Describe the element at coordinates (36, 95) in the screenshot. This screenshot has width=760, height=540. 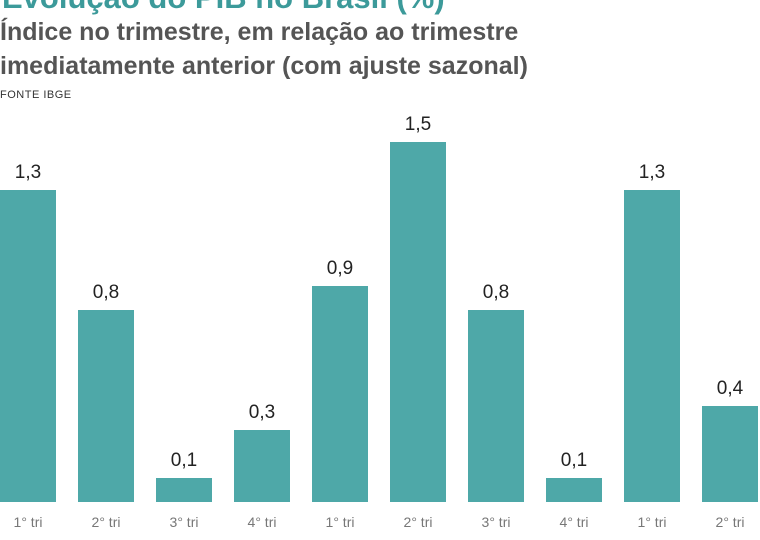
I see `chart-source: FONTE IBGE` at that location.